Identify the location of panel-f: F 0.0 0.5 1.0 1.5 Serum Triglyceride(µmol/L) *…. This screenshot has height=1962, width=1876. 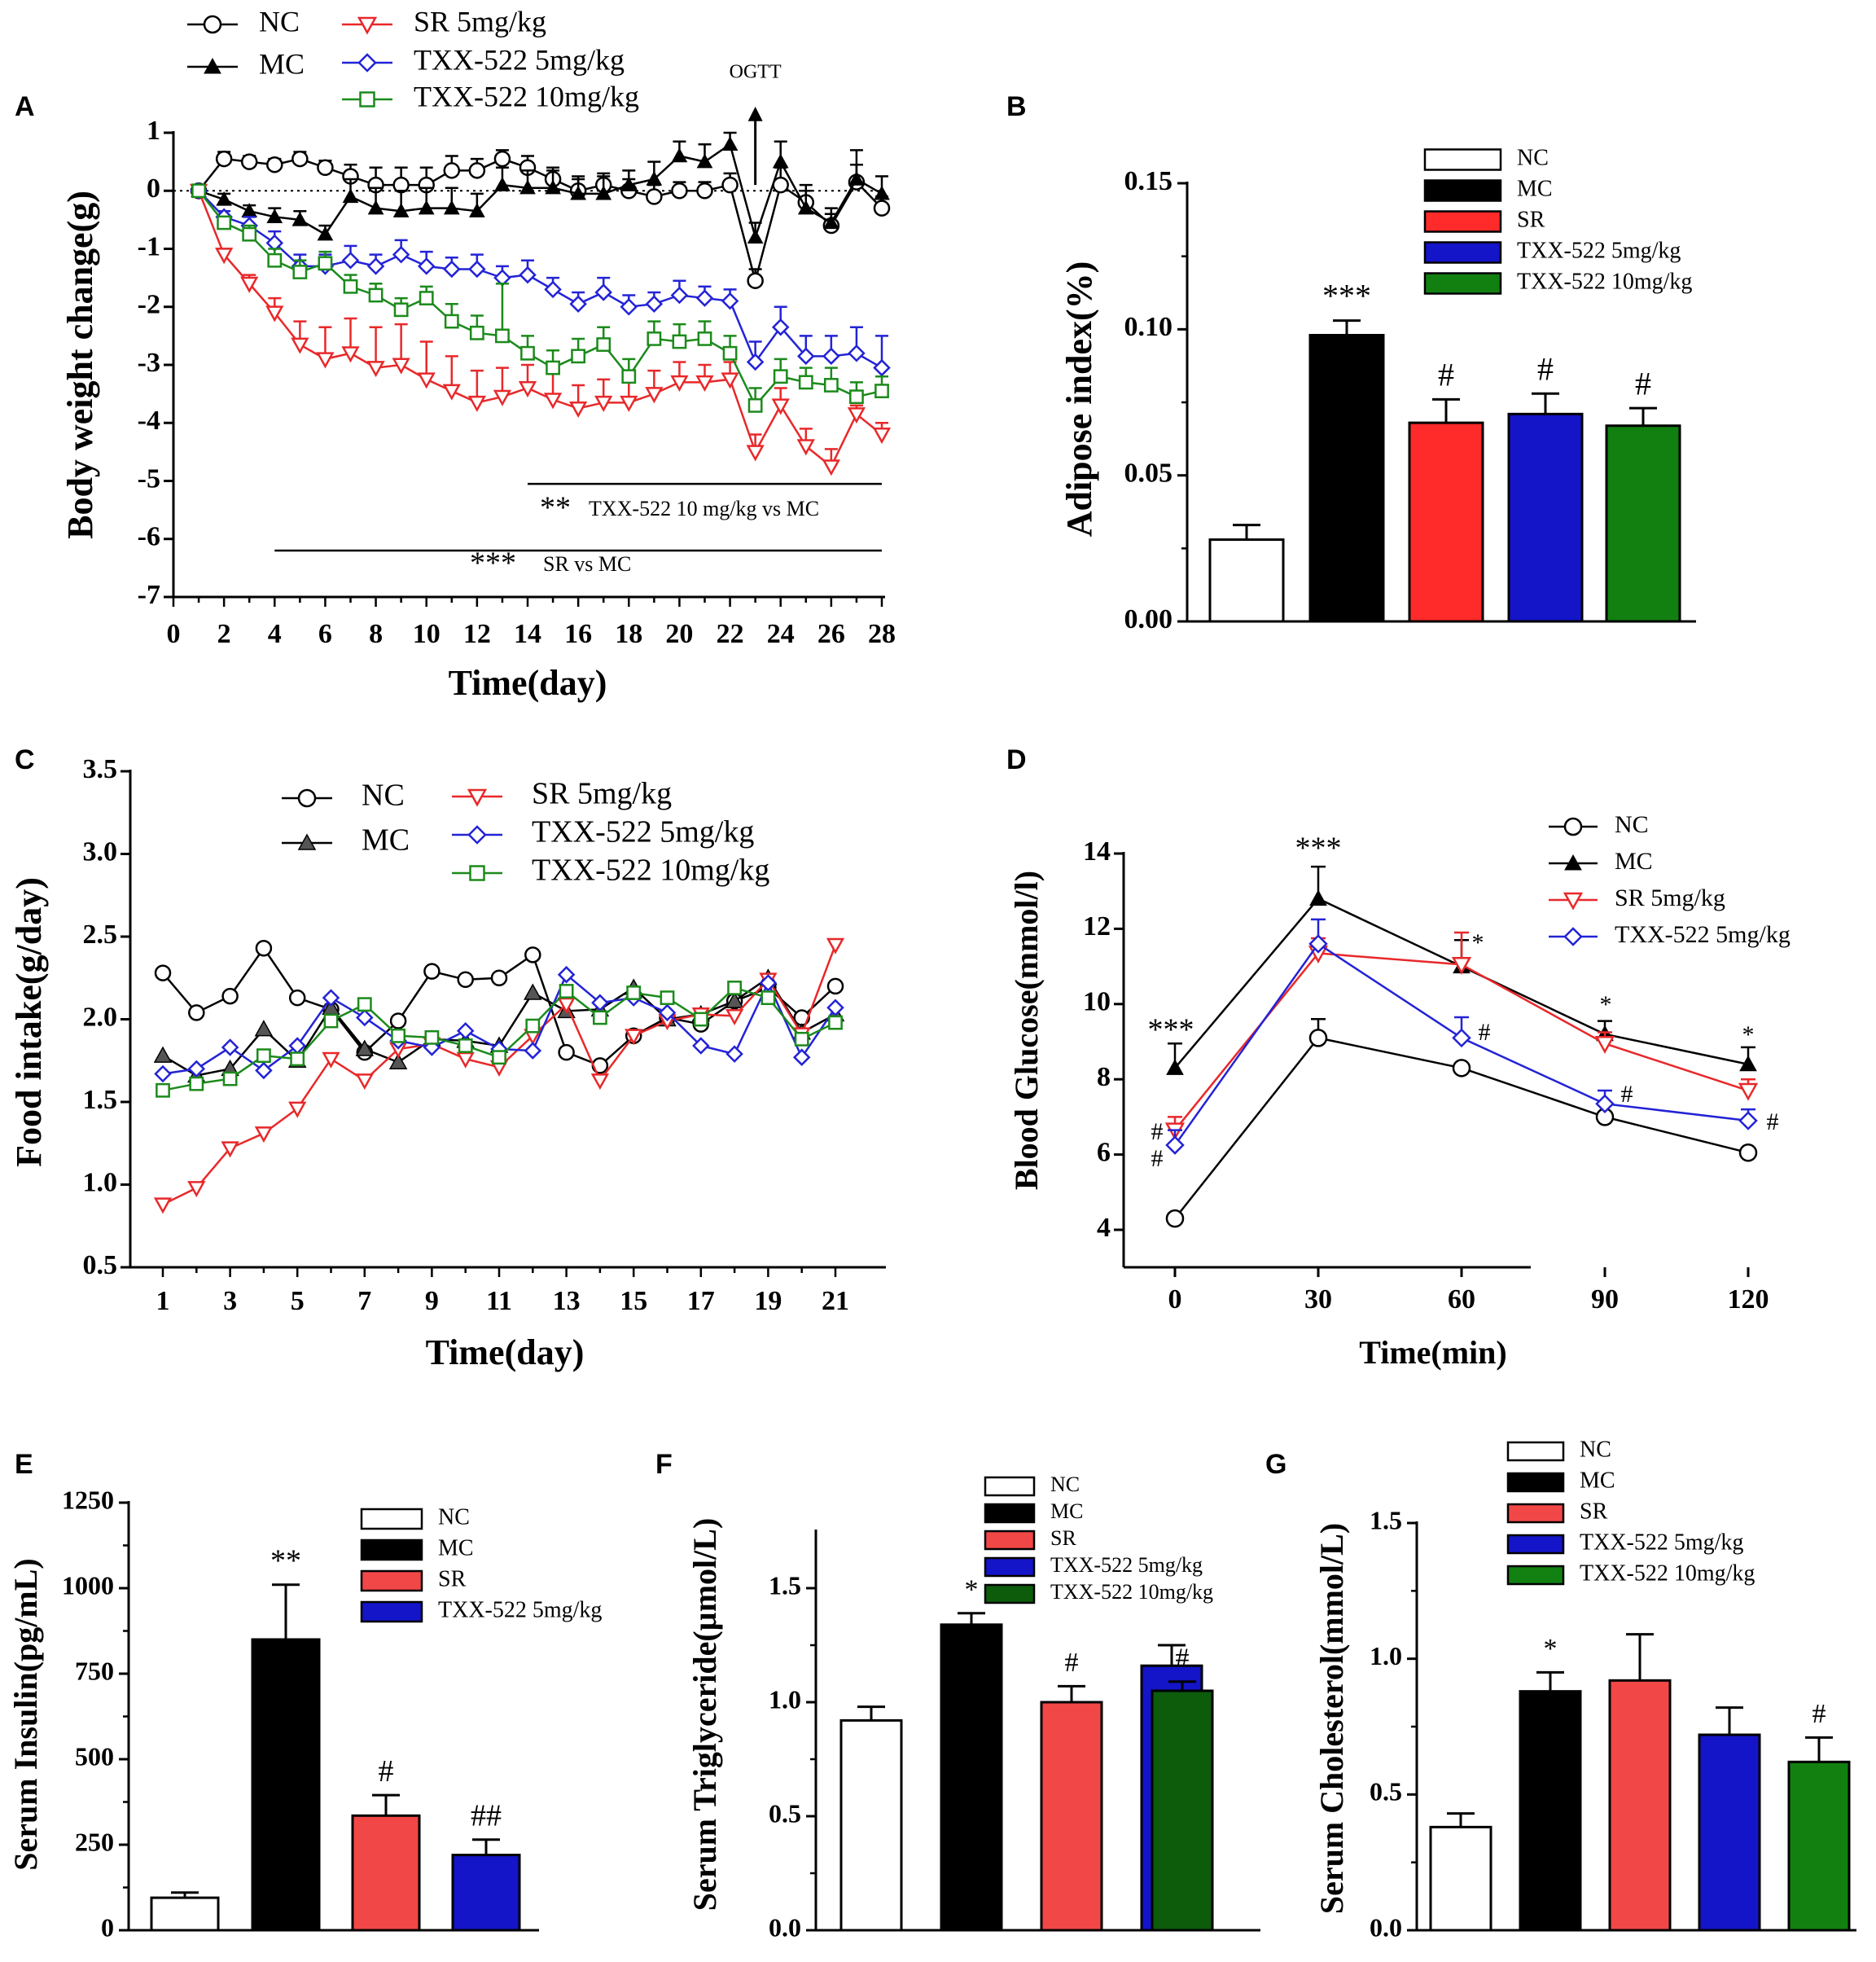
(958, 1695).